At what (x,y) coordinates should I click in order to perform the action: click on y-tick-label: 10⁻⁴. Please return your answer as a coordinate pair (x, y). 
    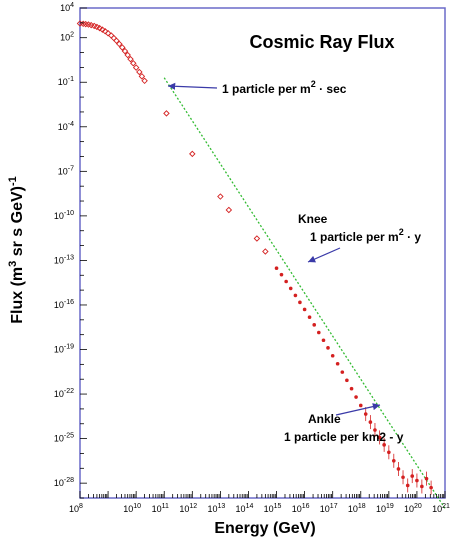
    Looking at the image, I should click on (66, 126).